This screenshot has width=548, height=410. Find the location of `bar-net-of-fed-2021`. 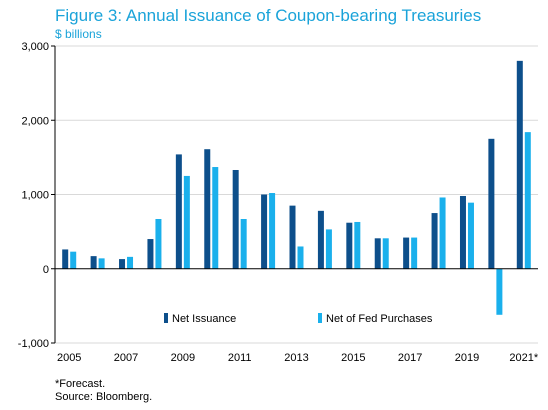

bar-net-of-fed-2021 is located at coordinates (527, 200).